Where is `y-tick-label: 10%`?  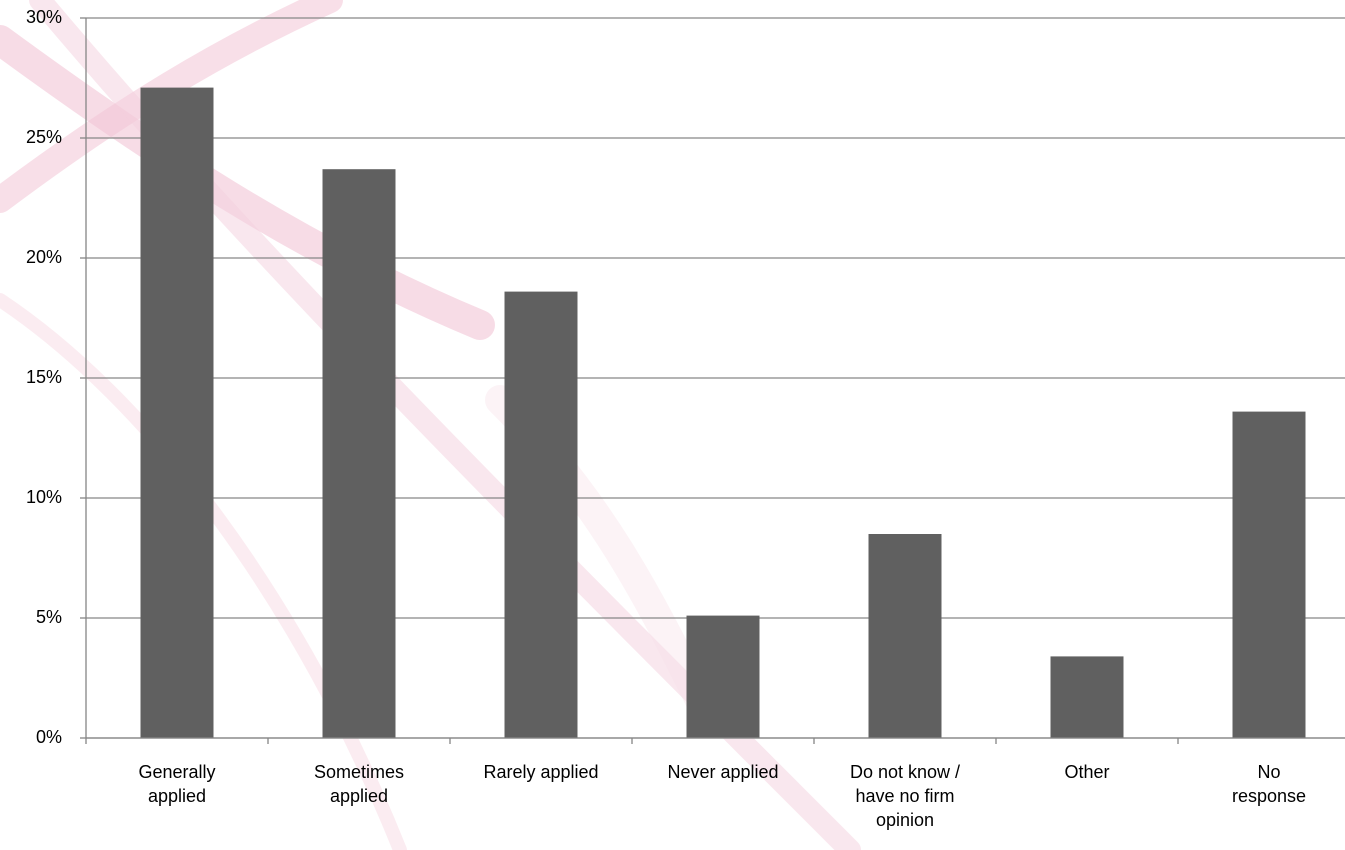
y-tick-label: 10% is located at coordinates (44, 497).